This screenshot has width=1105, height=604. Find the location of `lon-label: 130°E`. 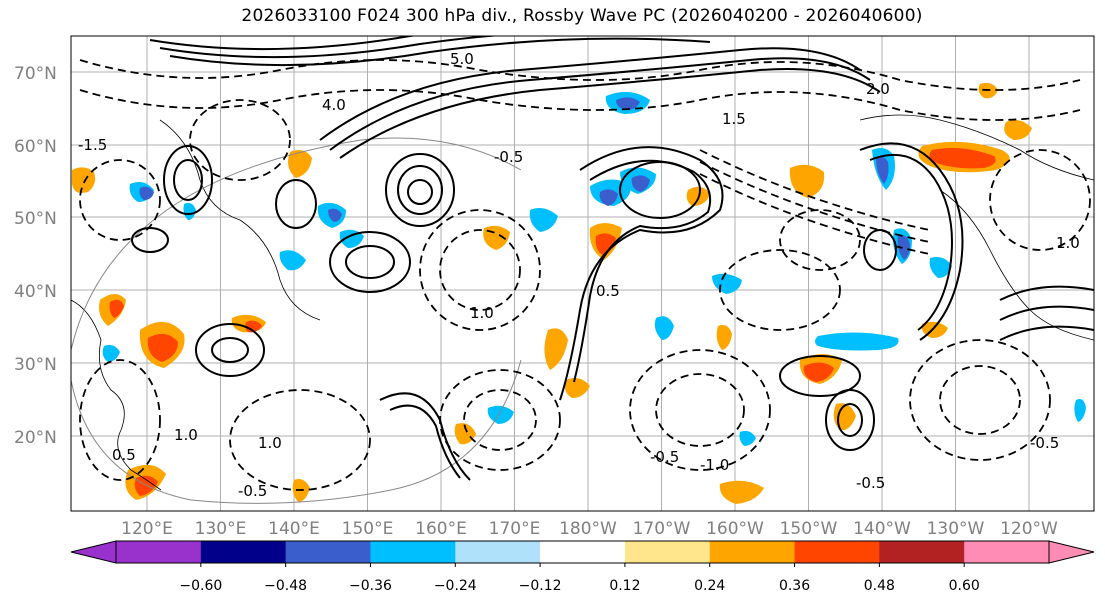

lon-label: 130°E is located at coordinates (221, 529).